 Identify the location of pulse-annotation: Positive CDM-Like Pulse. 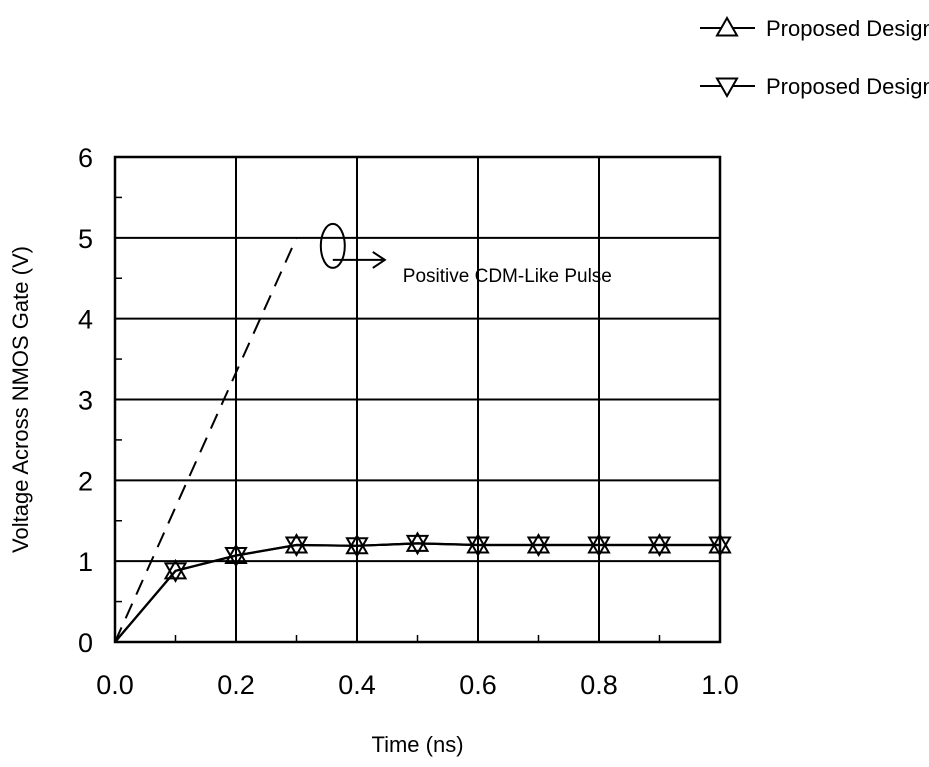
(465, 254).